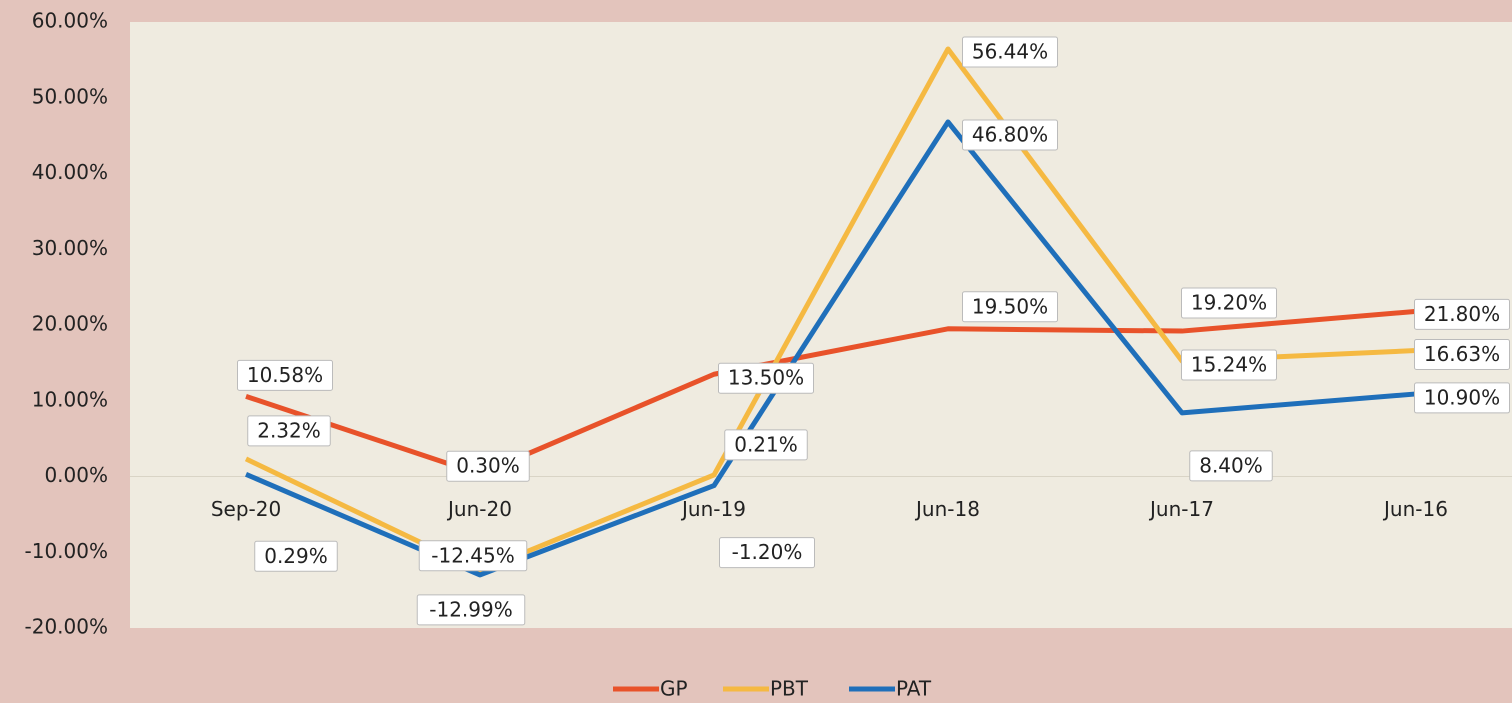 This screenshot has width=1512, height=703. Describe the element at coordinates (674, 689) in the screenshot. I see `legend-label: GP` at that location.